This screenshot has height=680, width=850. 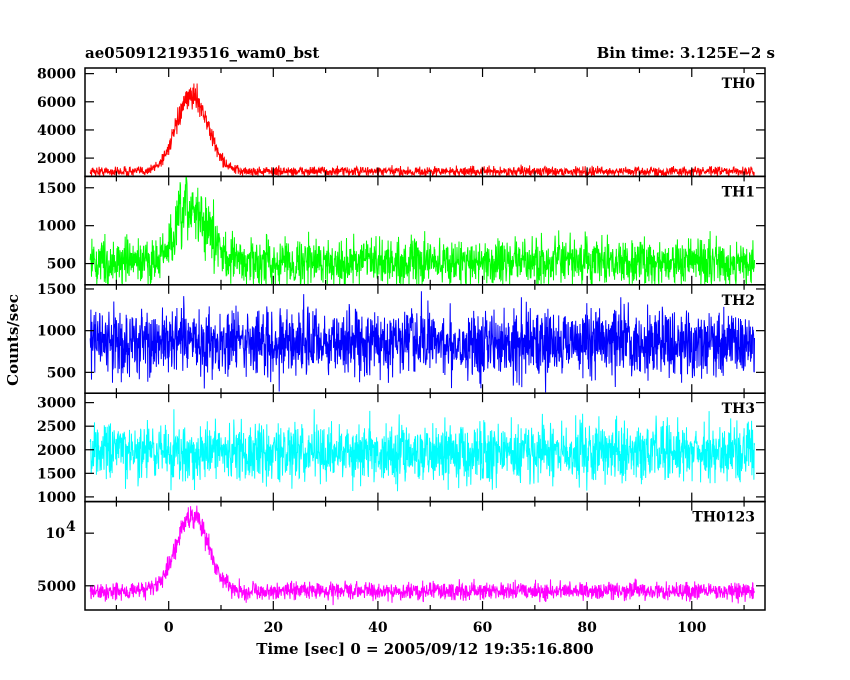 I want to click on x-axis-label: Time [sec] 0 = 2005/09/12 19:35:16.800, so click(x=424, y=649).